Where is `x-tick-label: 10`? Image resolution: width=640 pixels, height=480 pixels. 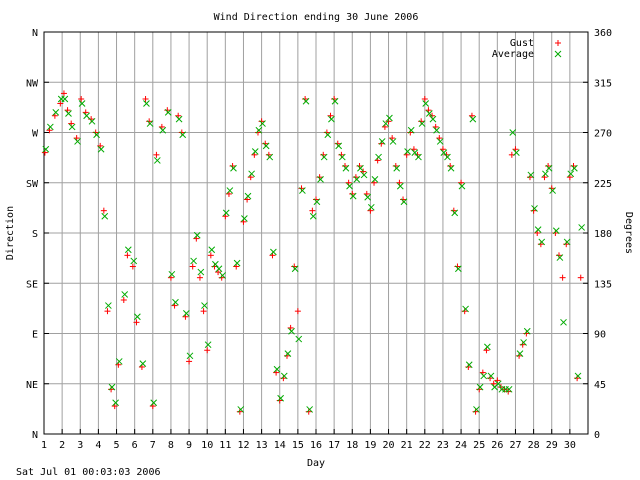
x-tick-label: 10 is located at coordinates (207, 445).